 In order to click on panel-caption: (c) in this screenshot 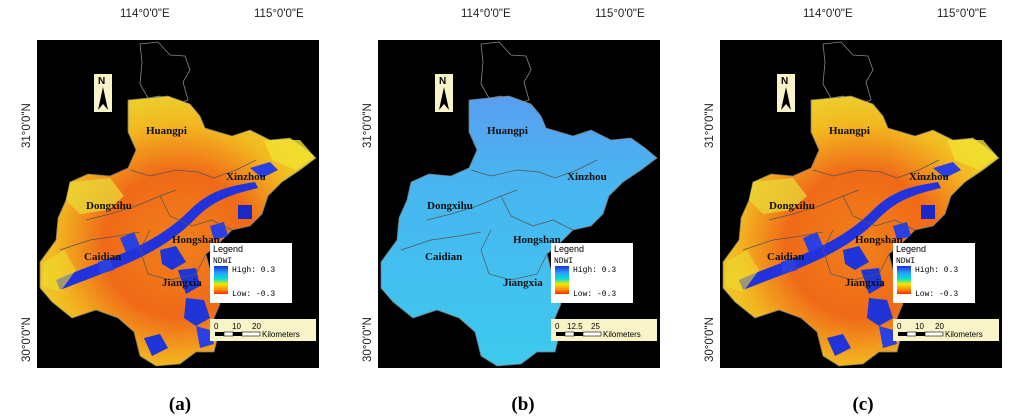, I will do `click(863, 404)`.